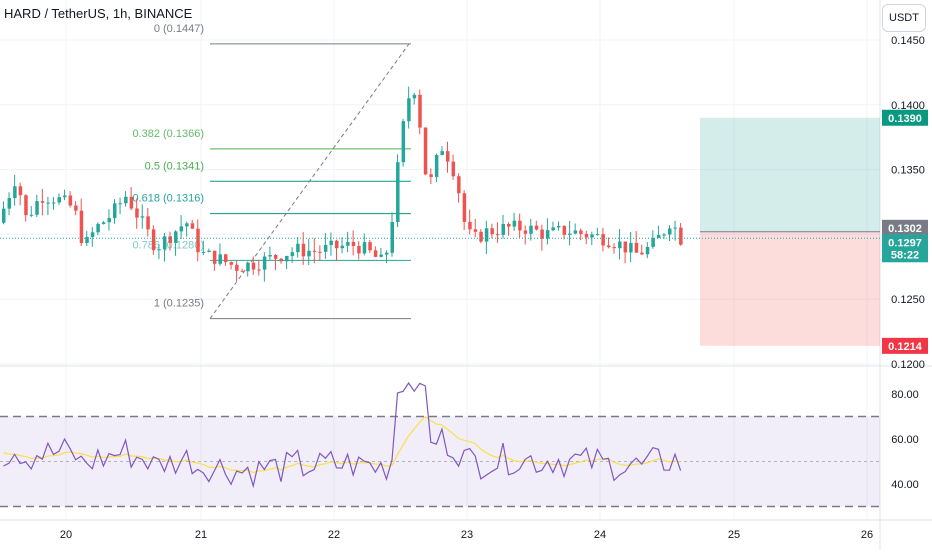 The image size is (932, 555). I want to click on price-tick-label: 0.1450, so click(908, 41).